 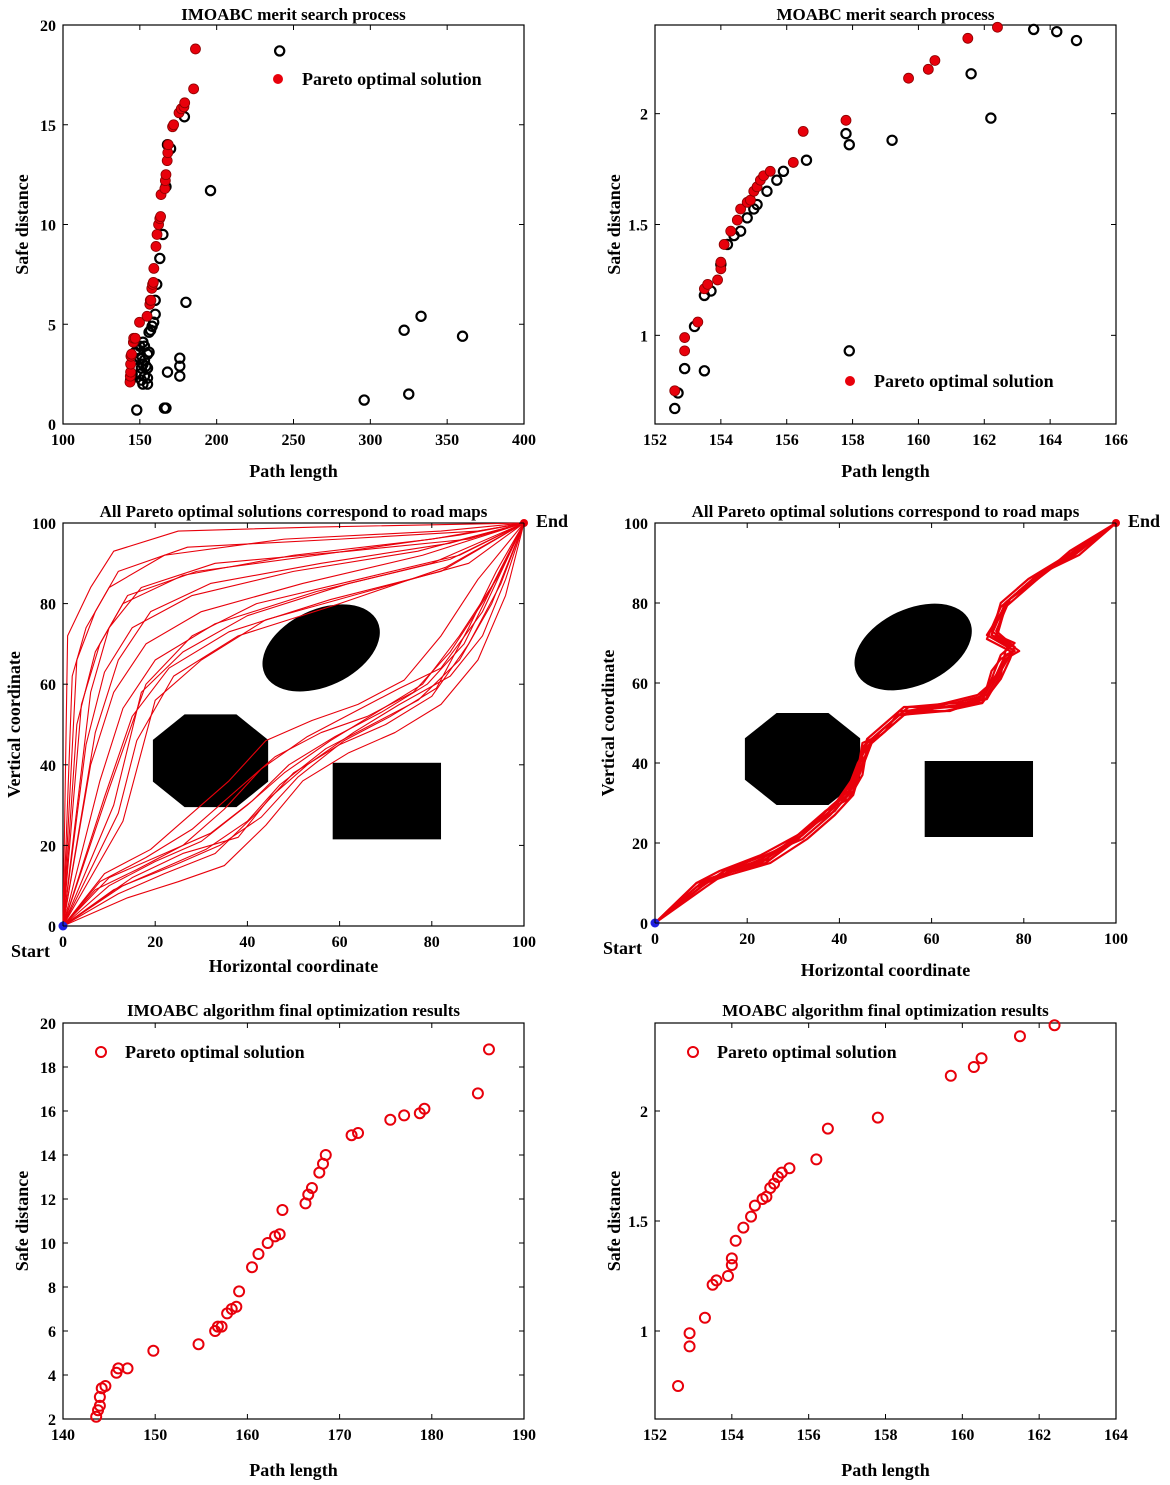 What do you see at coordinates (52, 425) in the screenshot?
I see `y-tick-label: 0` at bounding box center [52, 425].